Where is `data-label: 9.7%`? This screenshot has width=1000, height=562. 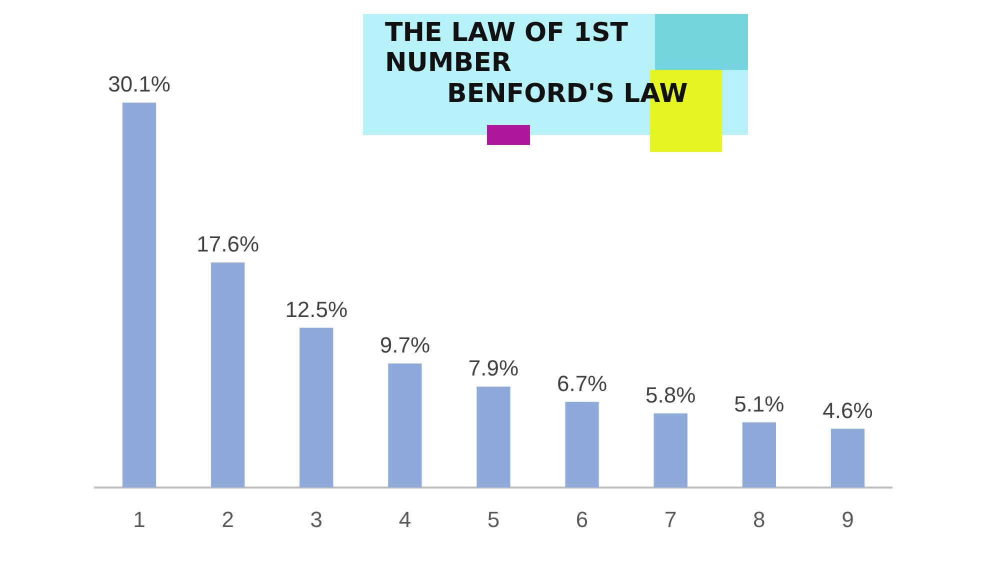 data-label: 9.7% is located at coordinates (405, 345).